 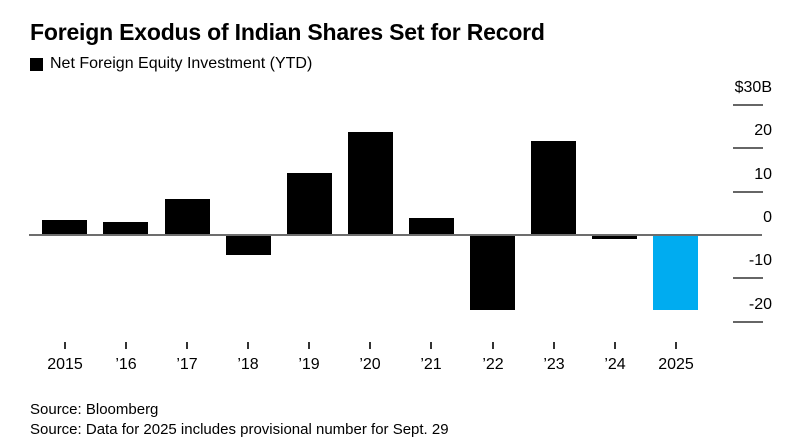 I want to click on x-axis-label: 2015, so click(x=65, y=364).